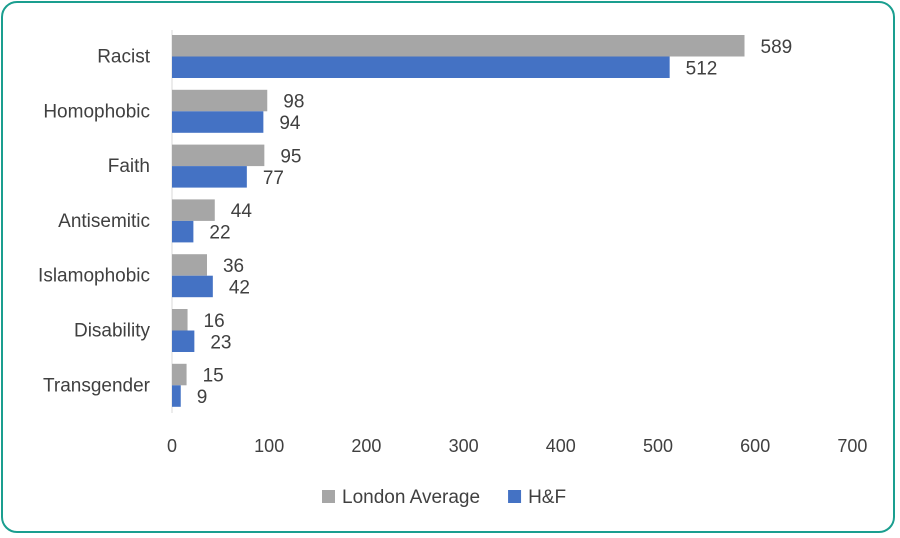  Describe the element at coordinates (183, 341) in the screenshot. I see `bar-h-f-disability` at that location.